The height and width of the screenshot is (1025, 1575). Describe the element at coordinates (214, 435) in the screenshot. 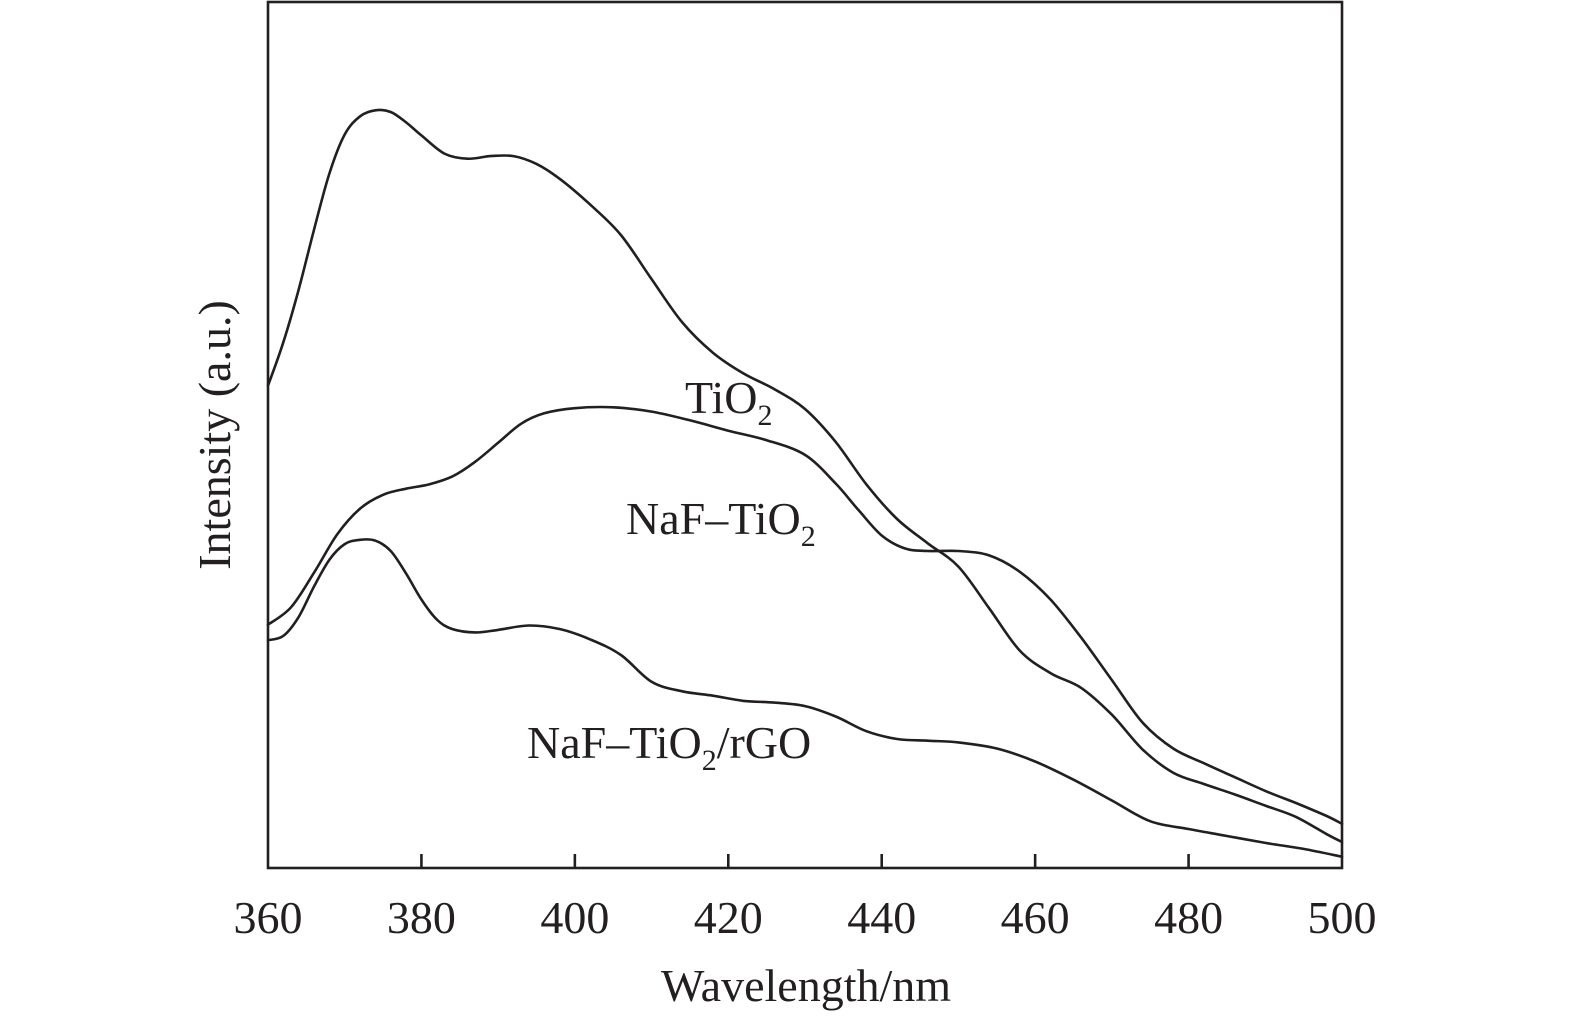

I see `y-axis-title: Intensity (a.u.)` at that location.